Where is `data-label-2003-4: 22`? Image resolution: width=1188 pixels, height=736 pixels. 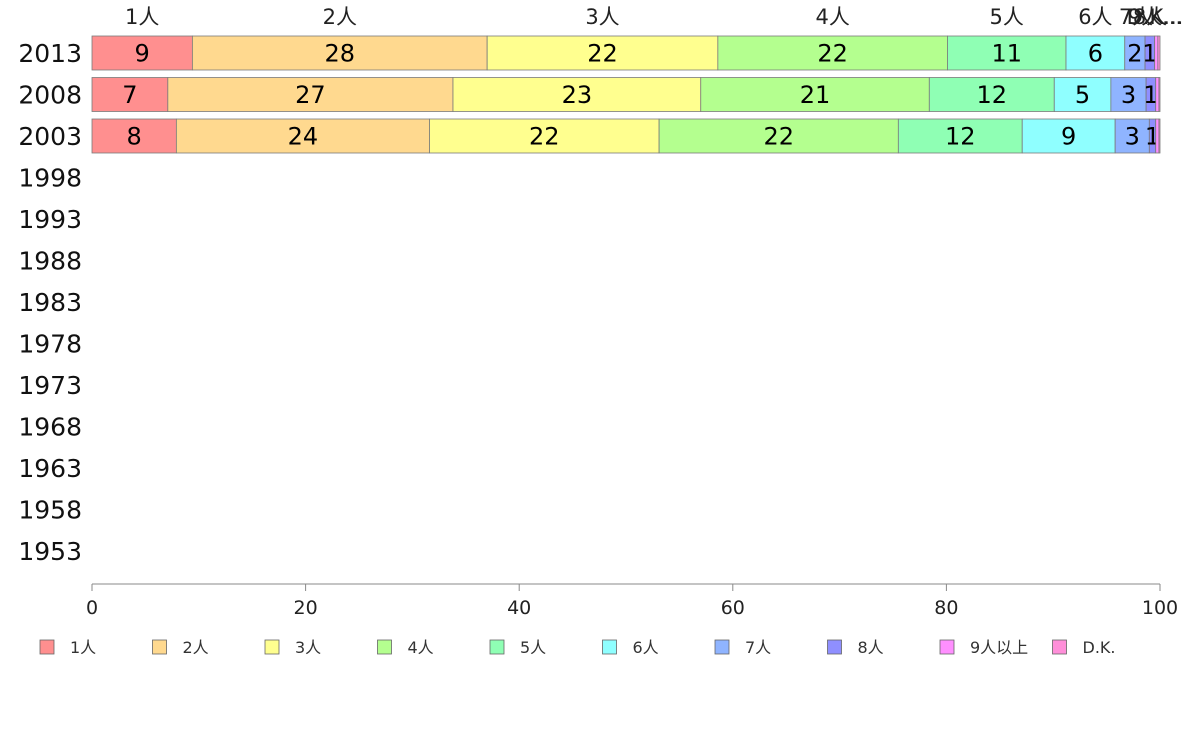 data-label-2003-4: 22 is located at coordinates (778, 137).